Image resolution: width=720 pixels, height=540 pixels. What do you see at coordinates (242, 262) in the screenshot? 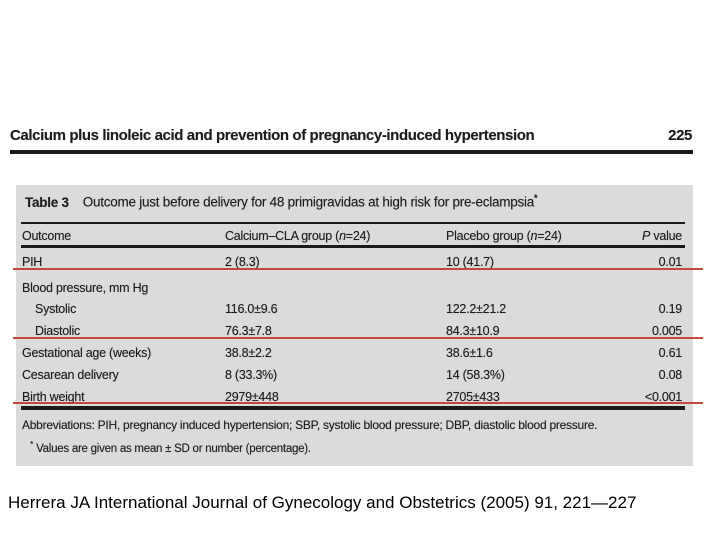
I see `calcium-value: 2 (8.3)` at bounding box center [242, 262].